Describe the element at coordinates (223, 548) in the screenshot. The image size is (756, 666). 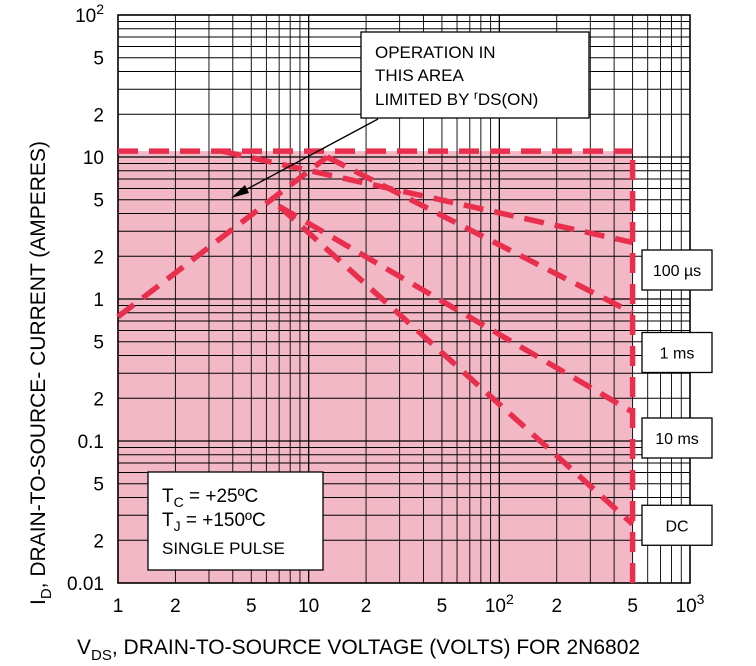
I see `pulse-label: SINGLE PULSE` at that location.